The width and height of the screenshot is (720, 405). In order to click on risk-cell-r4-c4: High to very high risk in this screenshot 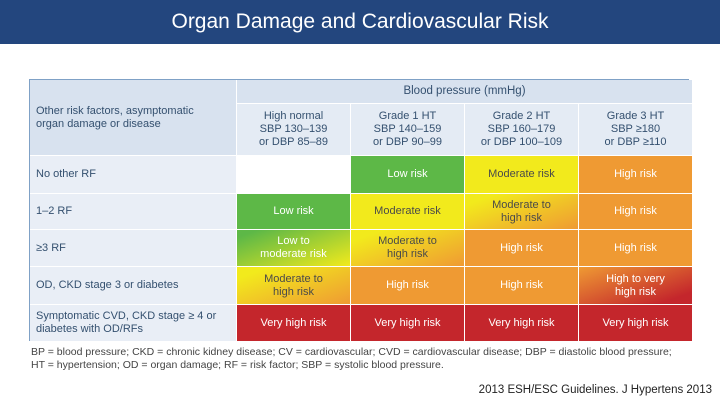, I will do `click(635, 285)`.